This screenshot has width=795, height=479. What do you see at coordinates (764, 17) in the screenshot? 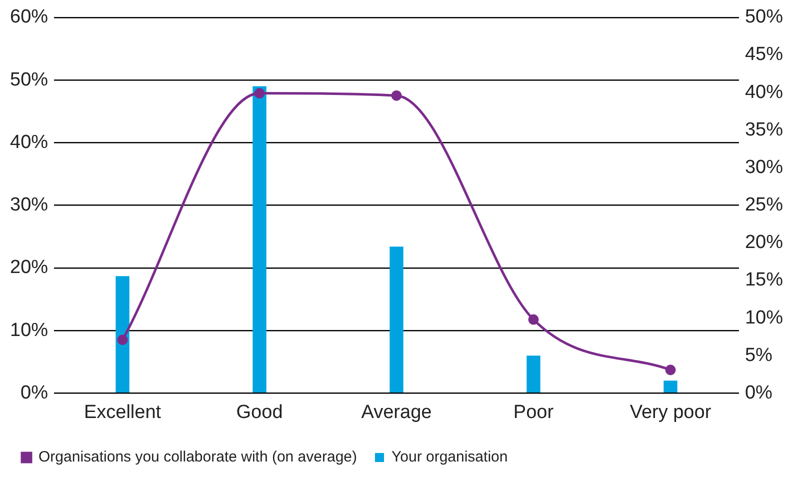
I see `y2-tick-label: 50%` at bounding box center [764, 17].